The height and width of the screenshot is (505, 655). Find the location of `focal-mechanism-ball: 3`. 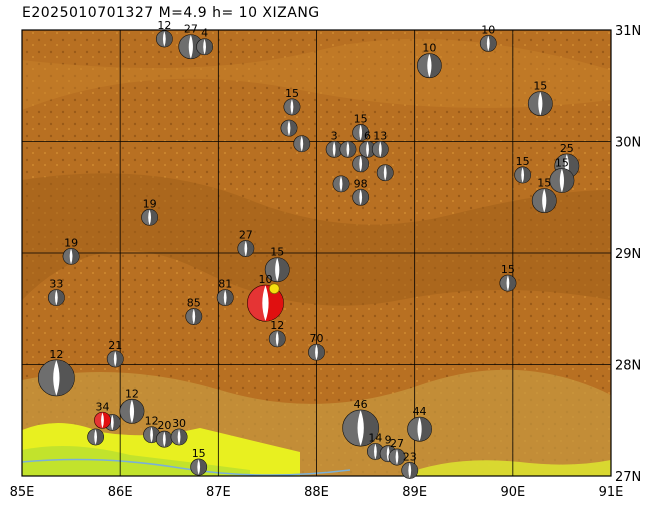

focal-mechanism-ball: 3 is located at coordinates (334, 143).